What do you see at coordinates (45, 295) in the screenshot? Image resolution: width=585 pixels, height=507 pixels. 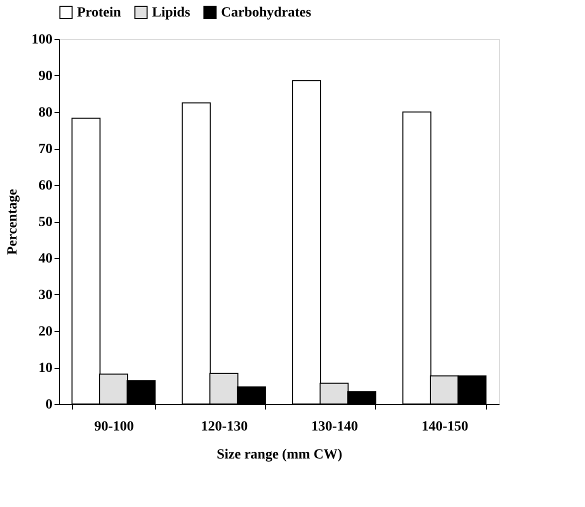 I see `y-tick-label: 30` at bounding box center [45, 295].